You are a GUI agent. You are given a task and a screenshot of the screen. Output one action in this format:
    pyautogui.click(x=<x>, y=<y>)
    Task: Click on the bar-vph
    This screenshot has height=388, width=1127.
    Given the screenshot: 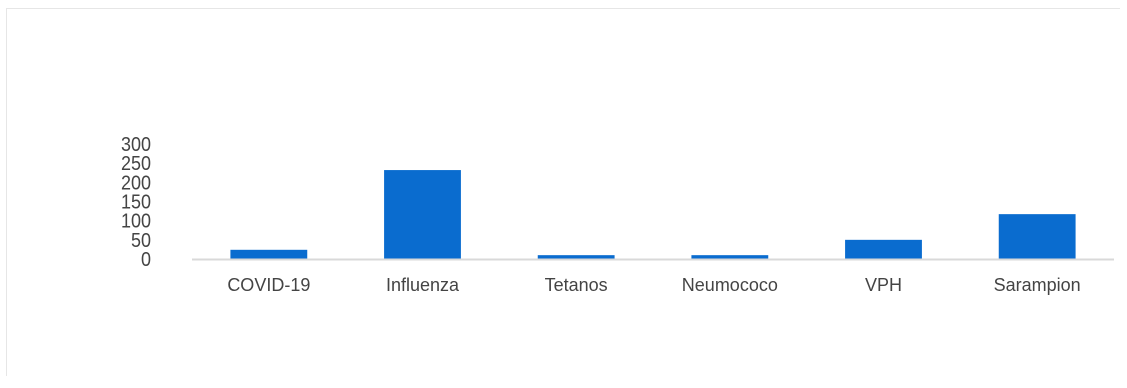 What is the action you would take?
    pyautogui.click(x=883, y=249)
    